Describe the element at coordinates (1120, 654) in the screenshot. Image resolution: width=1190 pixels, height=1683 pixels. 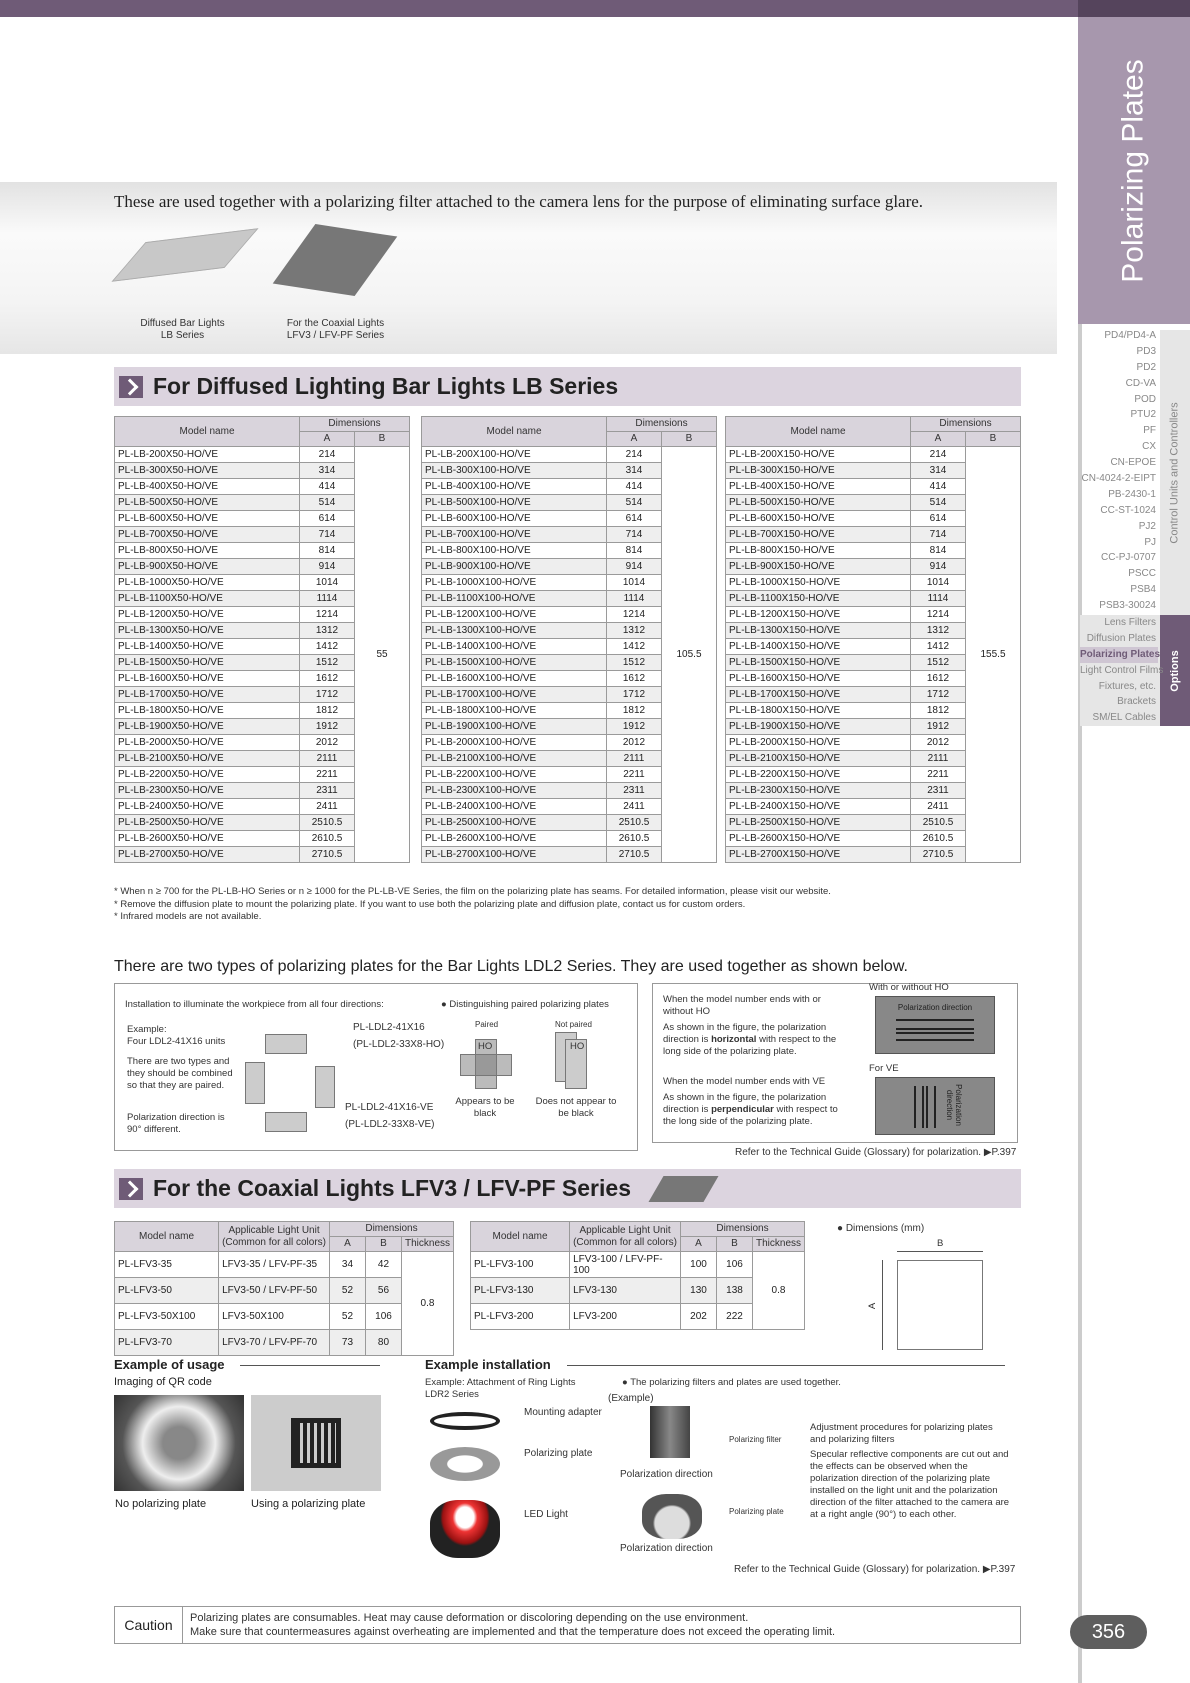
I see `sidebar-item: Polarizing Plates` at that location.